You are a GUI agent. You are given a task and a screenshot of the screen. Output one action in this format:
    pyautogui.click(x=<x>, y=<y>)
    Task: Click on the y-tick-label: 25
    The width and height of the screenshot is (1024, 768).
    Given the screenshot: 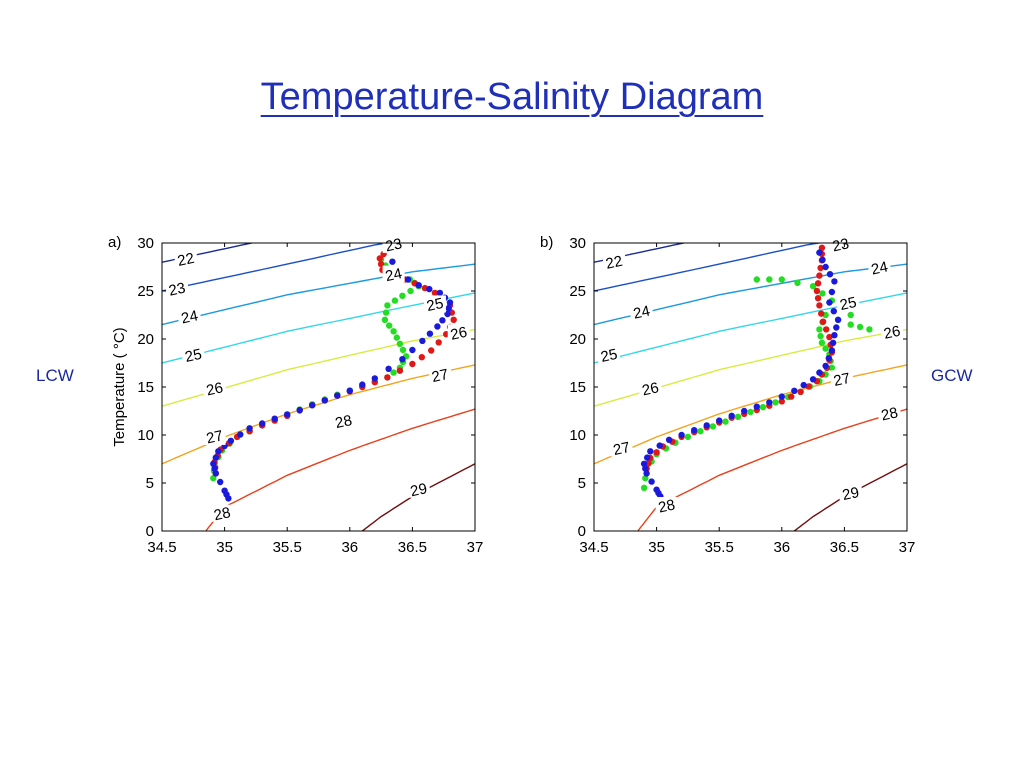 What is the action you would take?
    pyautogui.click(x=577, y=291)
    